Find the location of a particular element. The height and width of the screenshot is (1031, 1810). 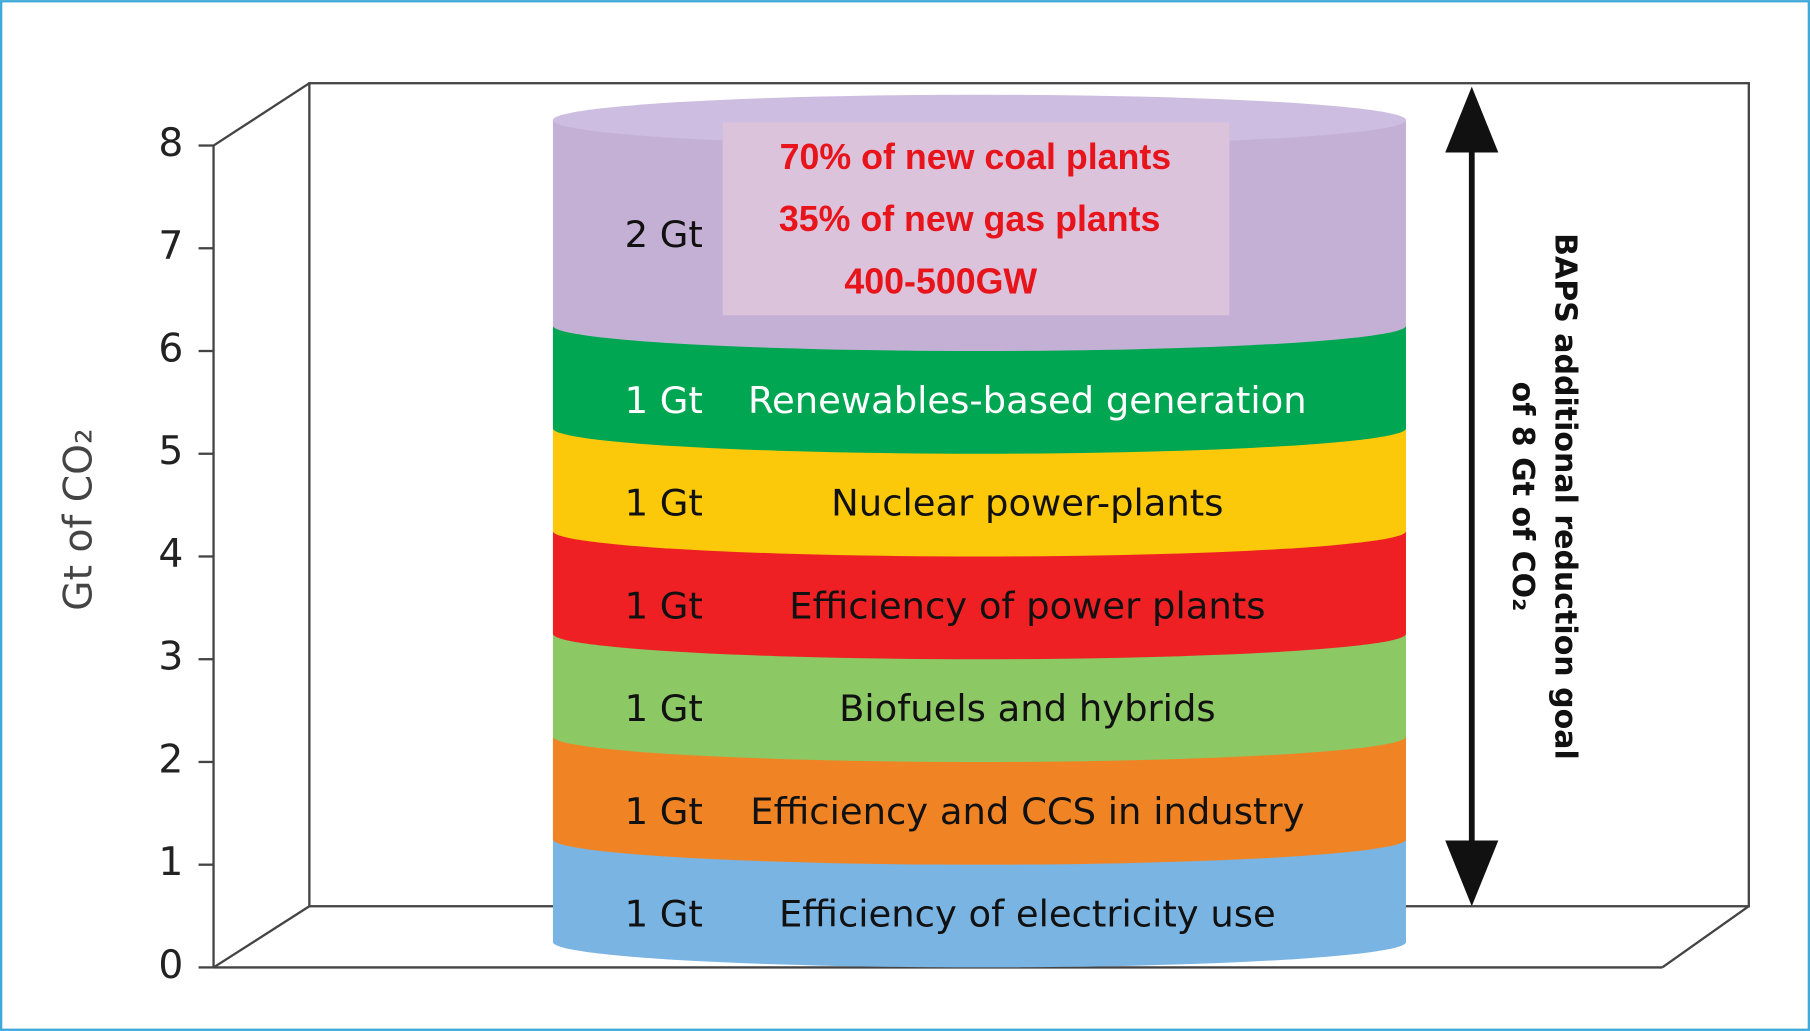

y-tick-label: 3 is located at coordinates (170, 657).